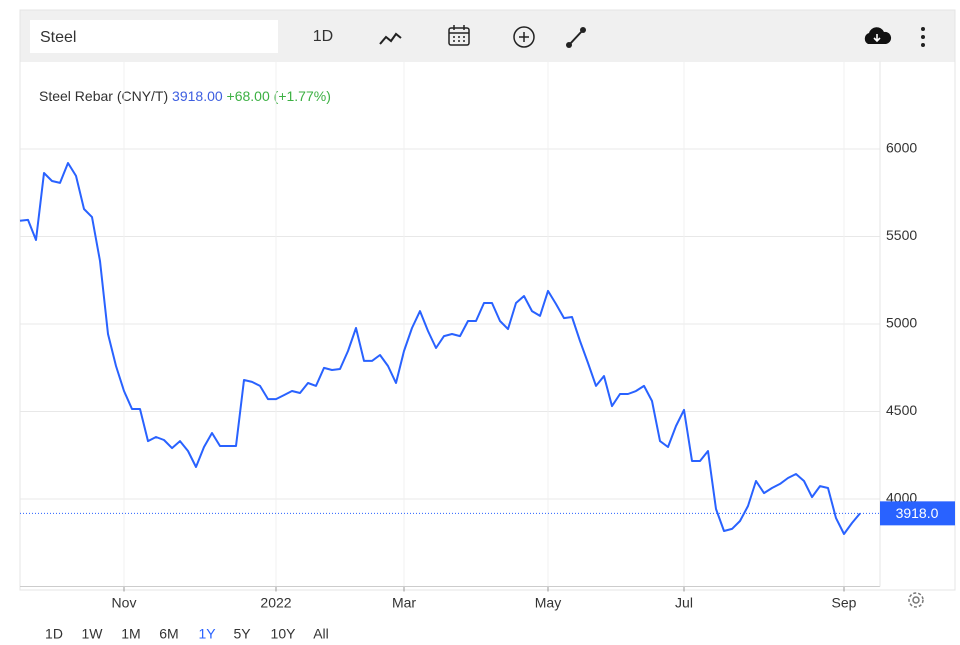  What do you see at coordinates (390, 38) in the screenshot?
I see `chart-type-icon` at bounding box center [390, 38].